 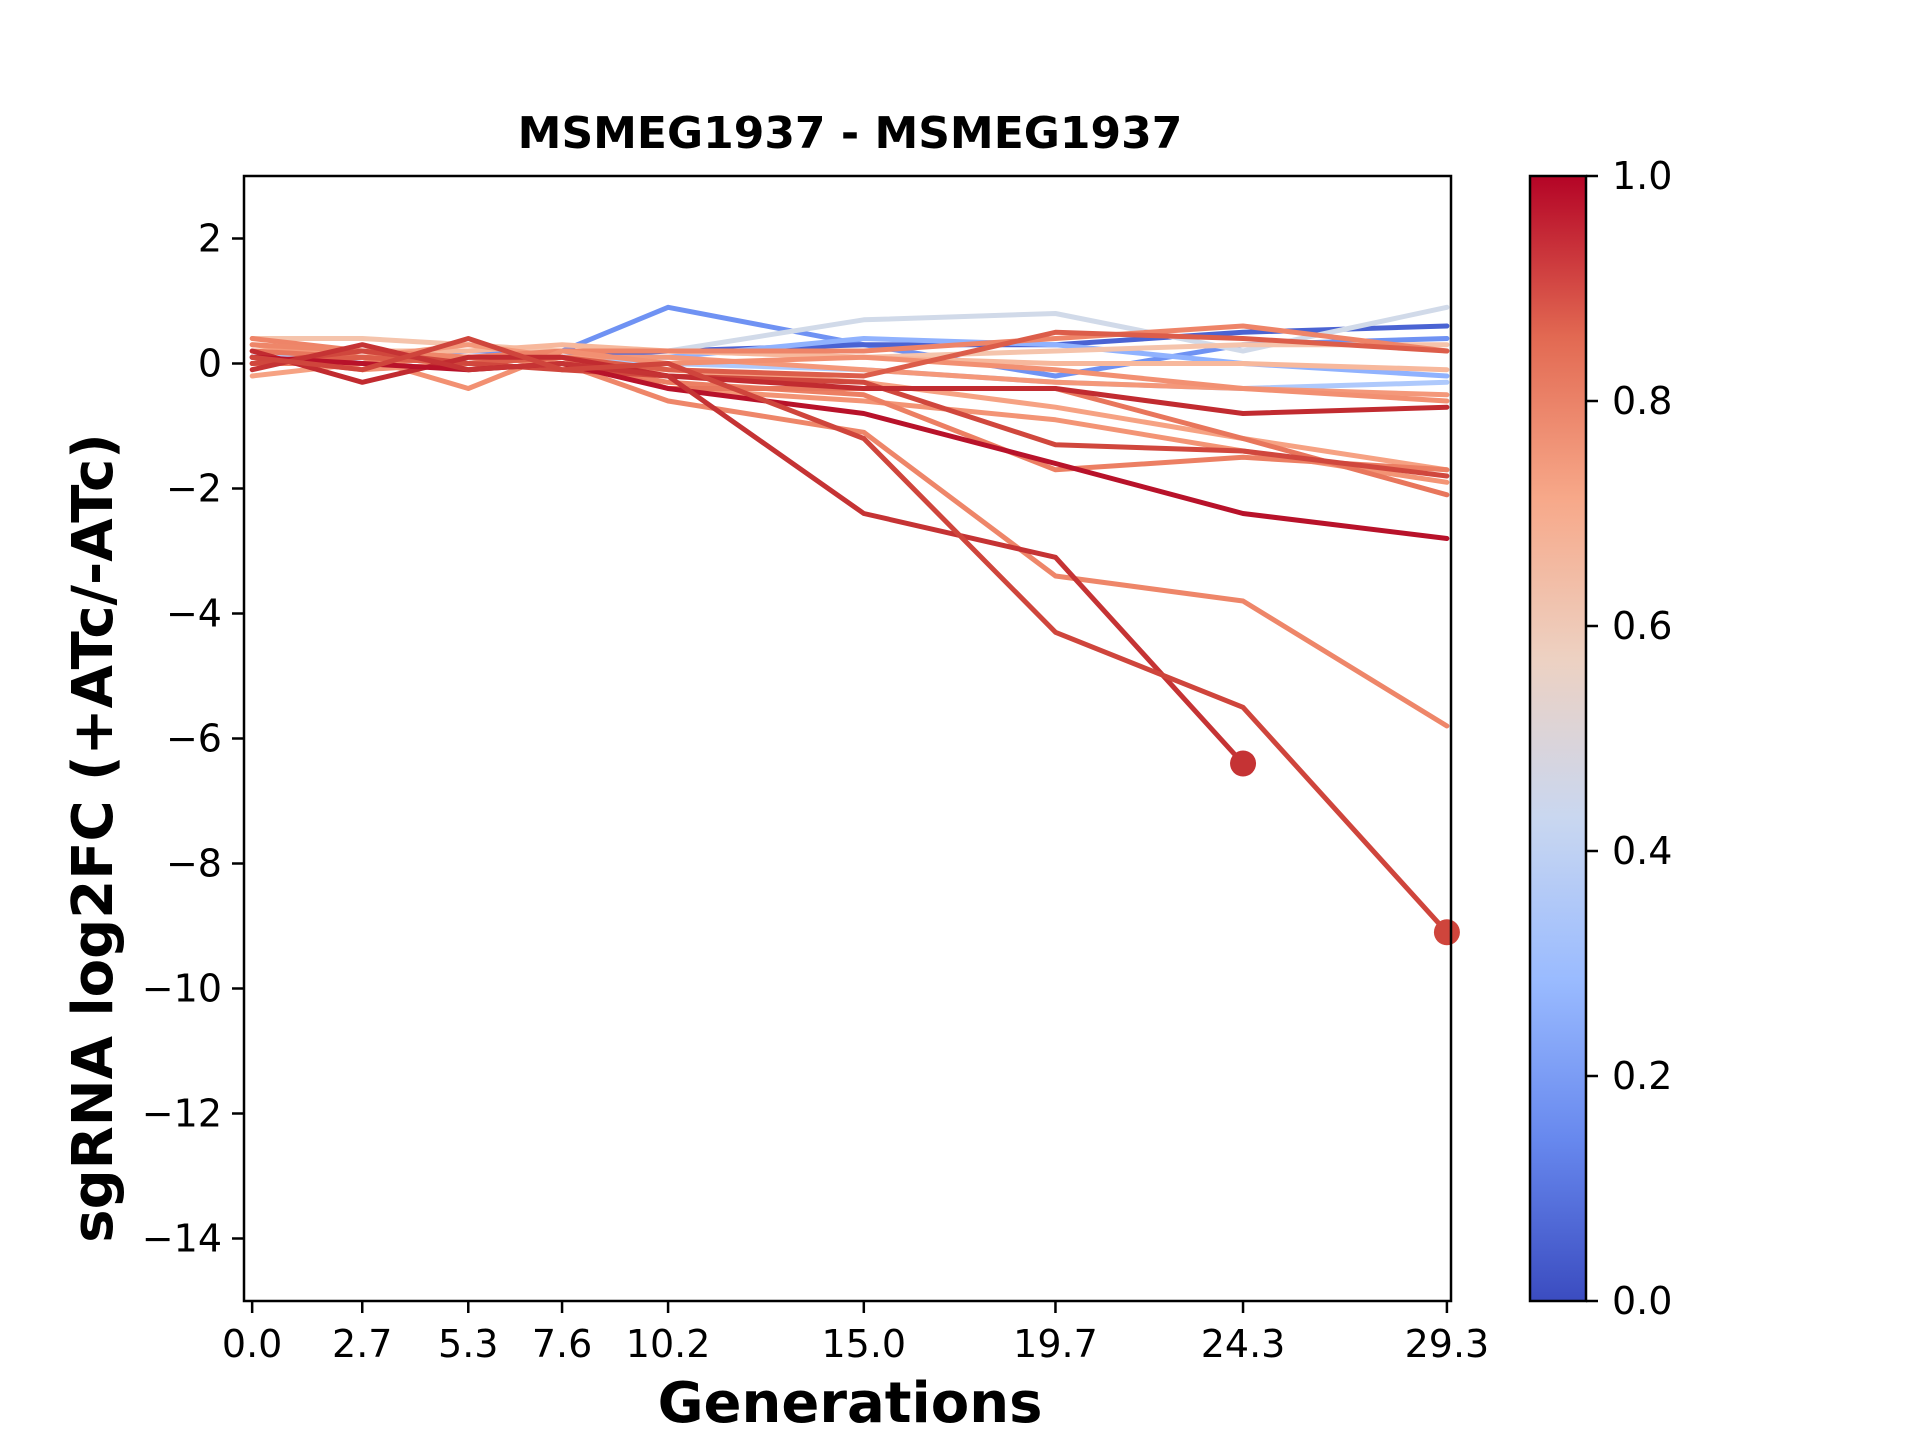 What do you see at coordinates (468, 1344) in the screenshot?
I see `x-tick-label: 5.3` at bounding box center [468, 1344].